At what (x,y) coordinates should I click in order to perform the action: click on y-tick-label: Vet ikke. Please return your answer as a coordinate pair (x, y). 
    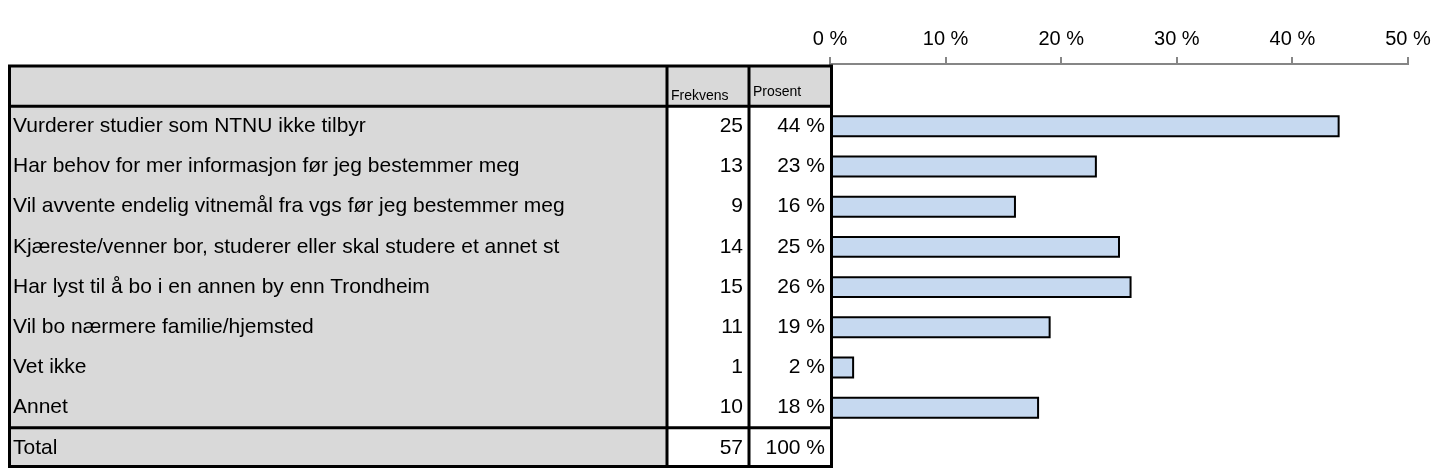
    Looking at the image, I should click on (50, 366).